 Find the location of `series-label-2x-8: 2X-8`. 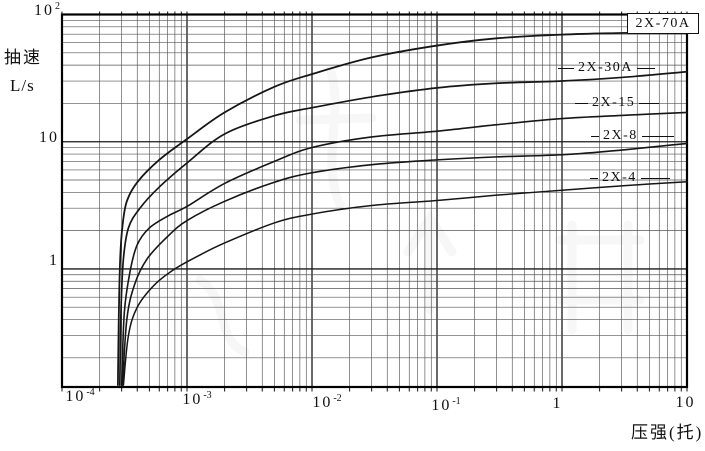

series-label-2x-8: 2X-8 is located at coordinates (632, 136).